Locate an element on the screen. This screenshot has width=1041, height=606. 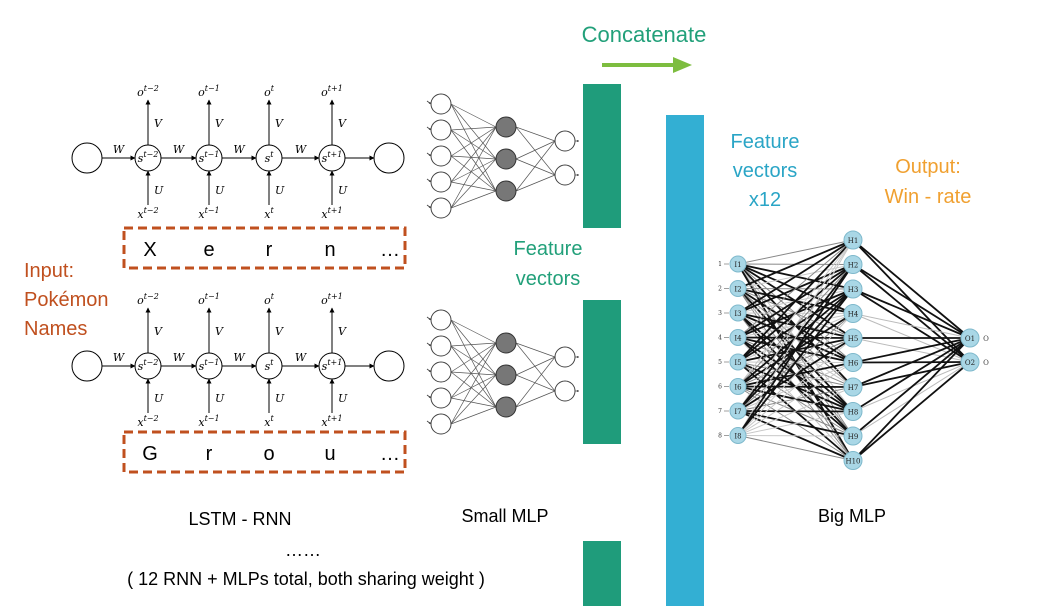
big-mlp-hidden-label: H10 is located at coordinates (852, 462).